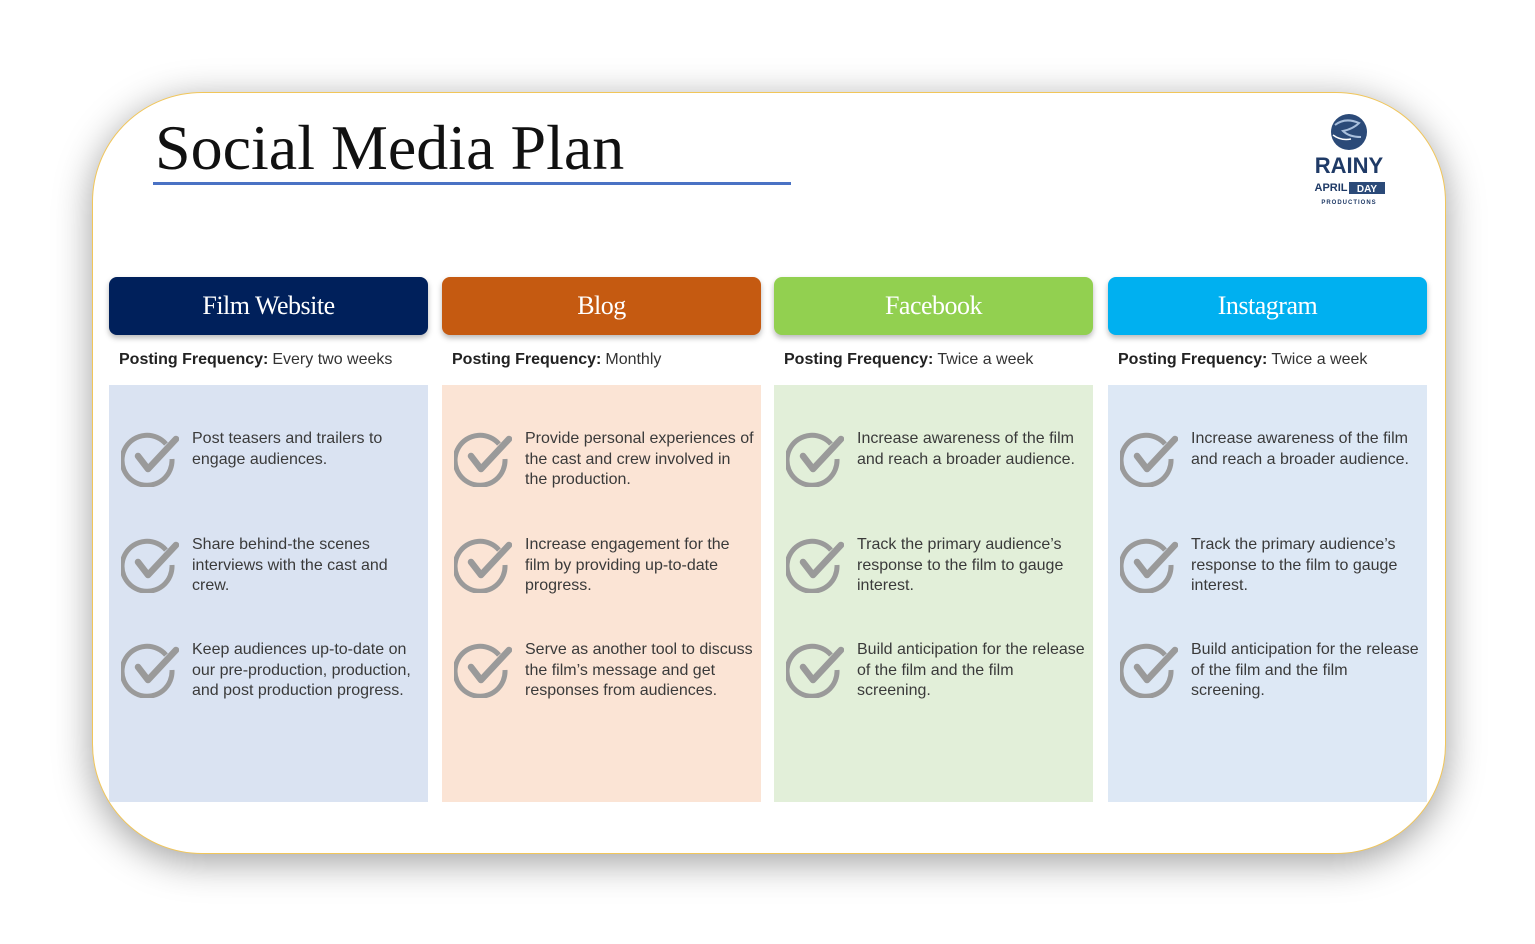 This screenshot has width=1535, height=944. I want to click on posting-frequency: Posting Frequency: Every two weeks, so click(268, 360).